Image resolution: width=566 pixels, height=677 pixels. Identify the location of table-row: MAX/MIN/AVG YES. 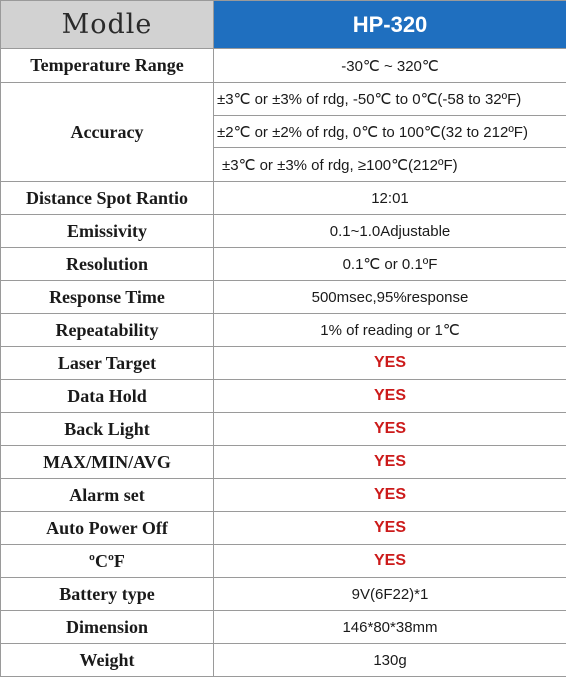
(283, 462).